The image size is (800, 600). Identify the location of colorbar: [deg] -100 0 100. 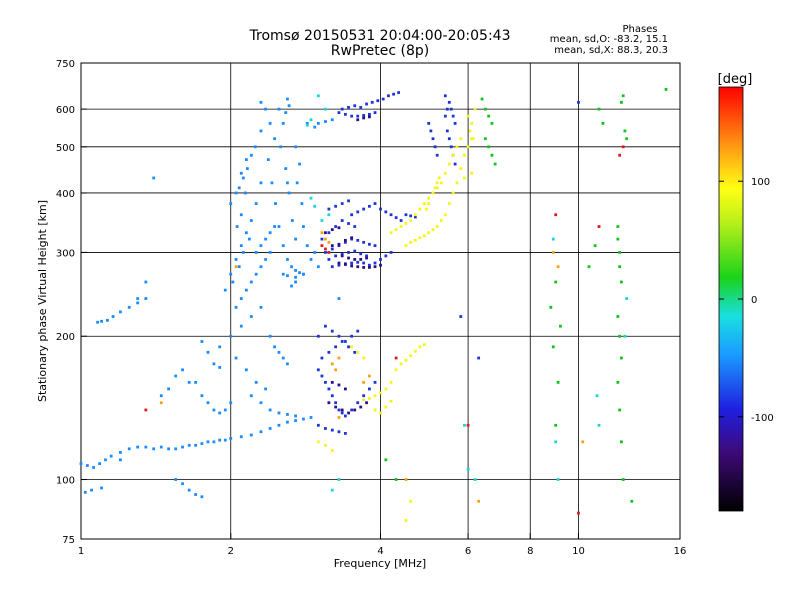
(746, 292).